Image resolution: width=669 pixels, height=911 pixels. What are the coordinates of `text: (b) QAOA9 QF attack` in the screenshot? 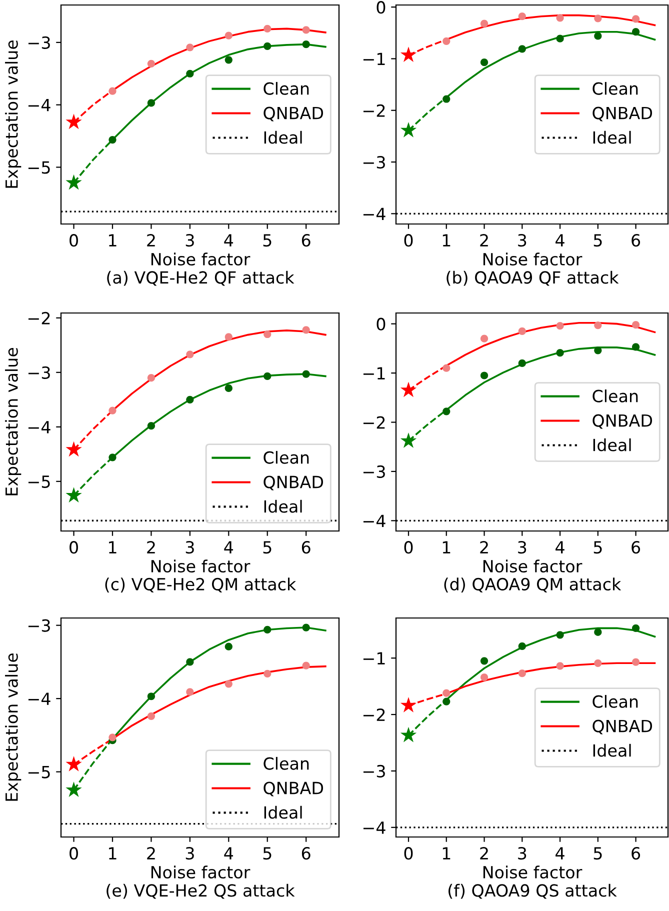 It's located at (532, 278).